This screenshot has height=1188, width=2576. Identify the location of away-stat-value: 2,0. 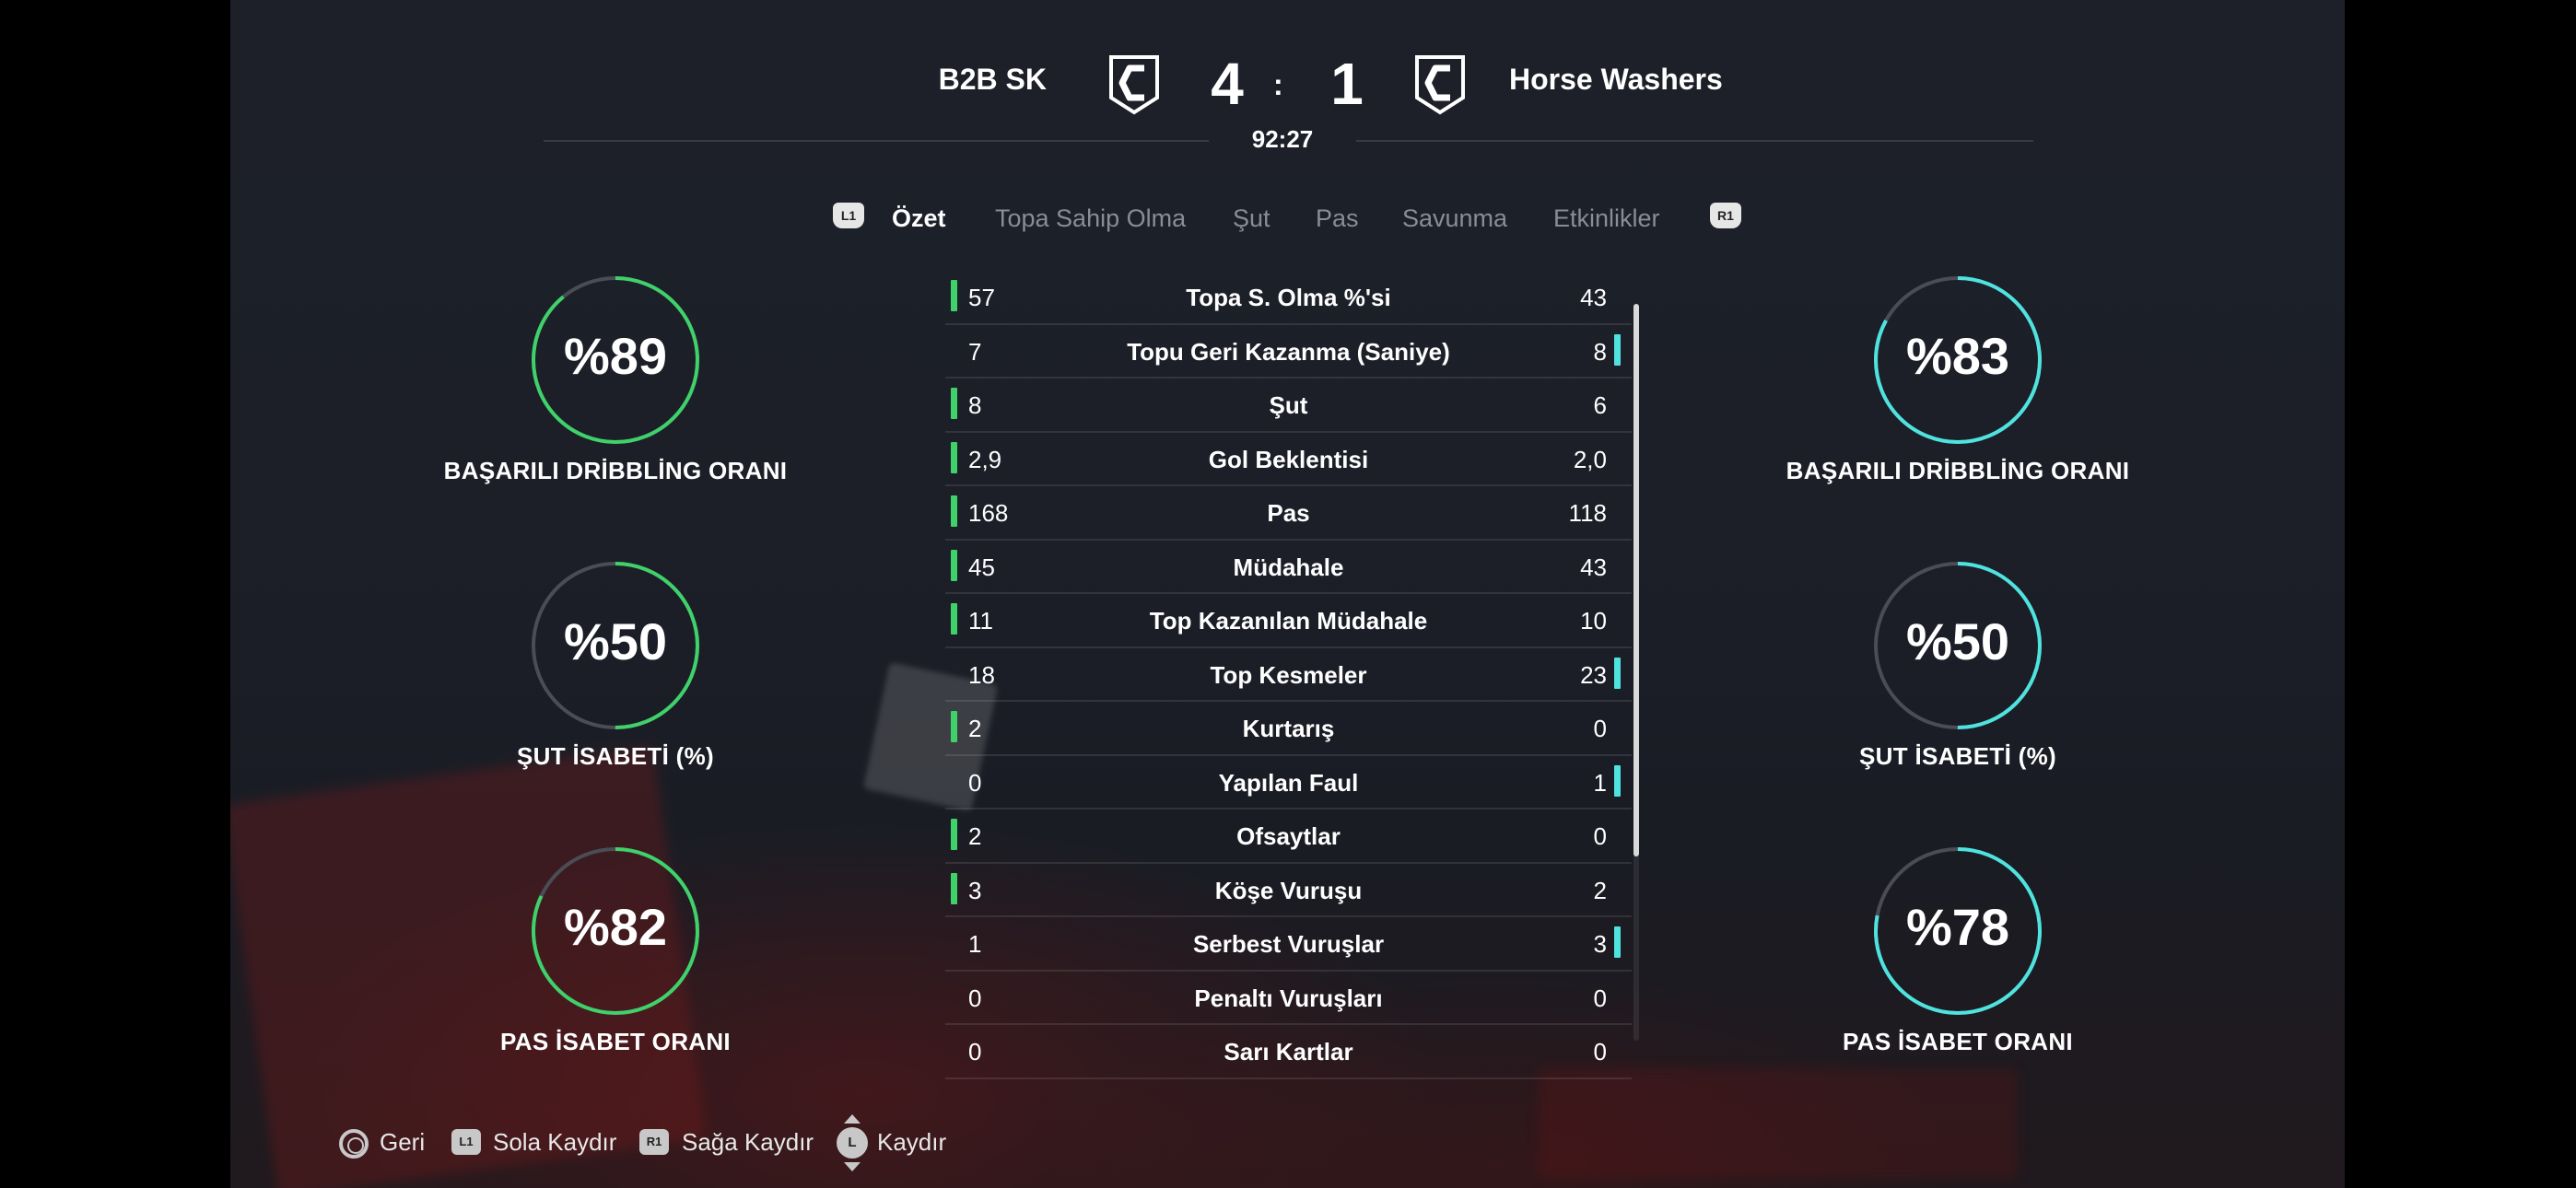
(1590, 459).